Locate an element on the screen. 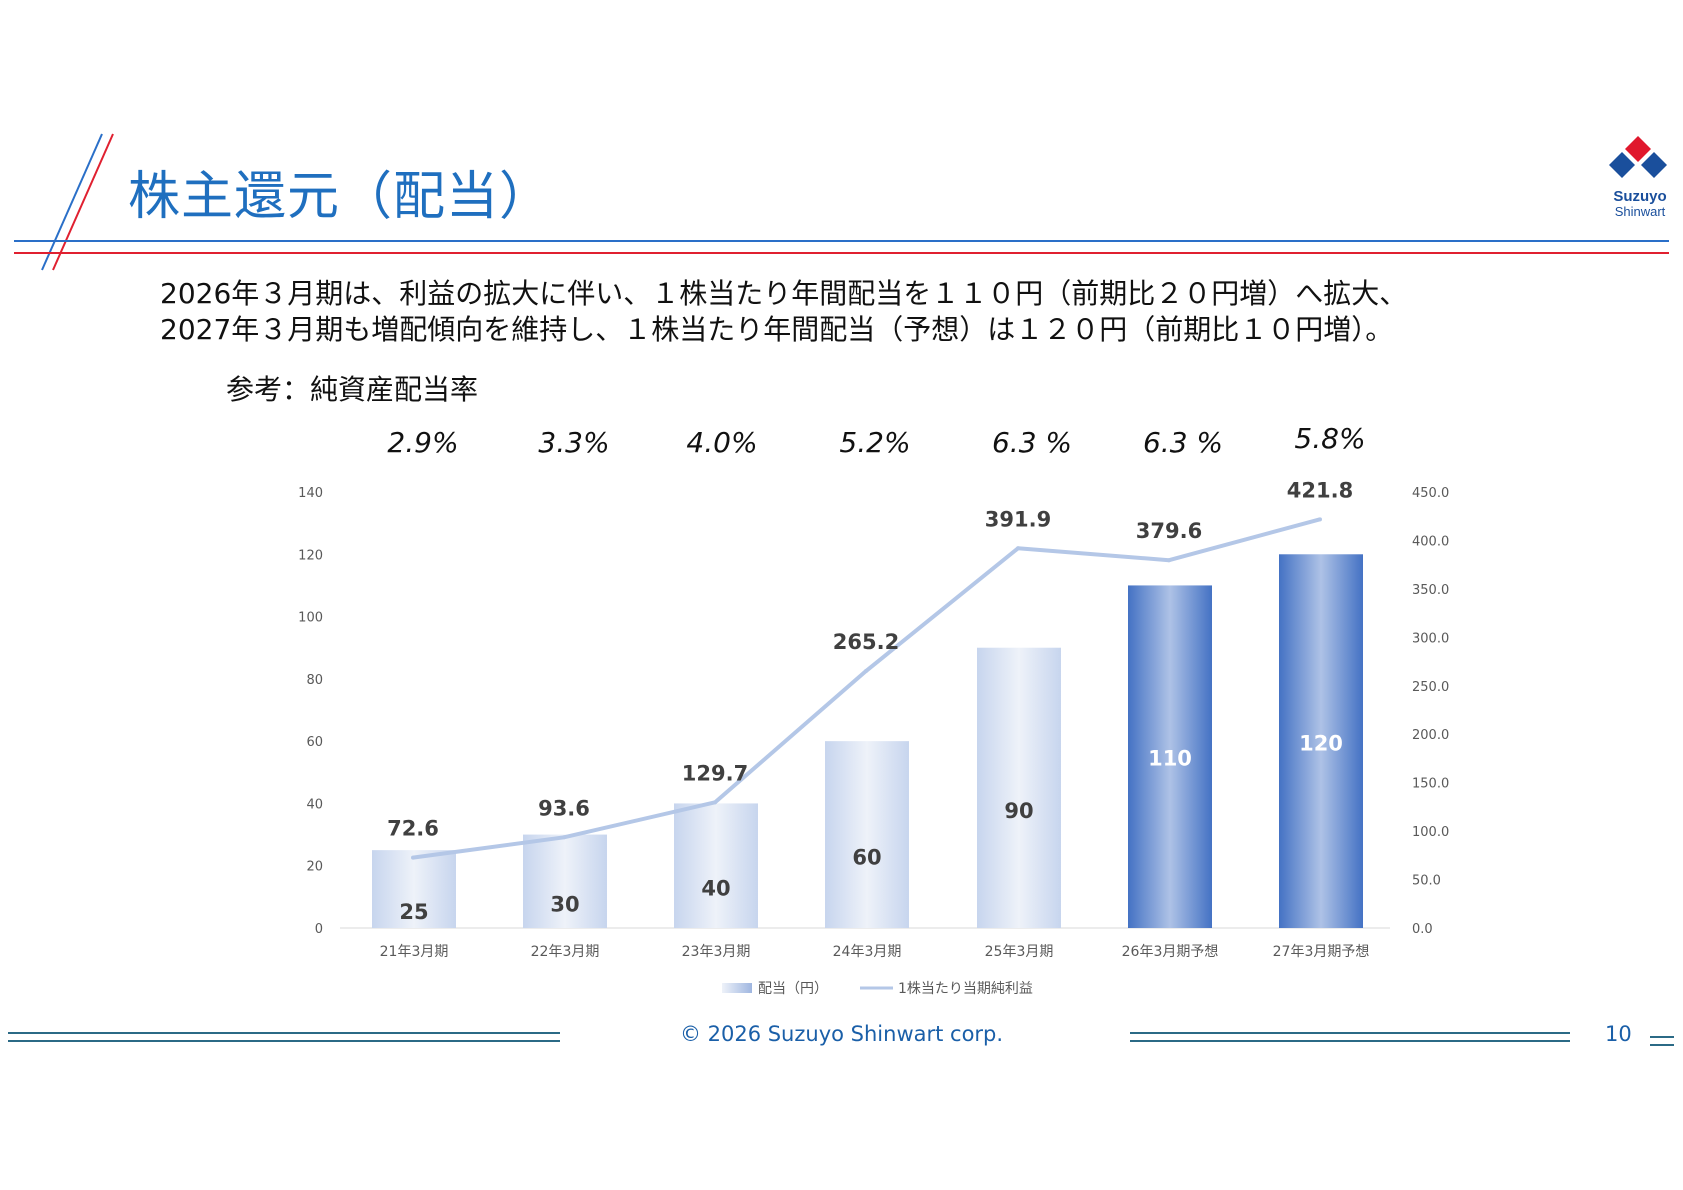 This screenshot has height=1190, width=1683. y-right-tick-label: 150.0 is located at coordinates (1430, 784).